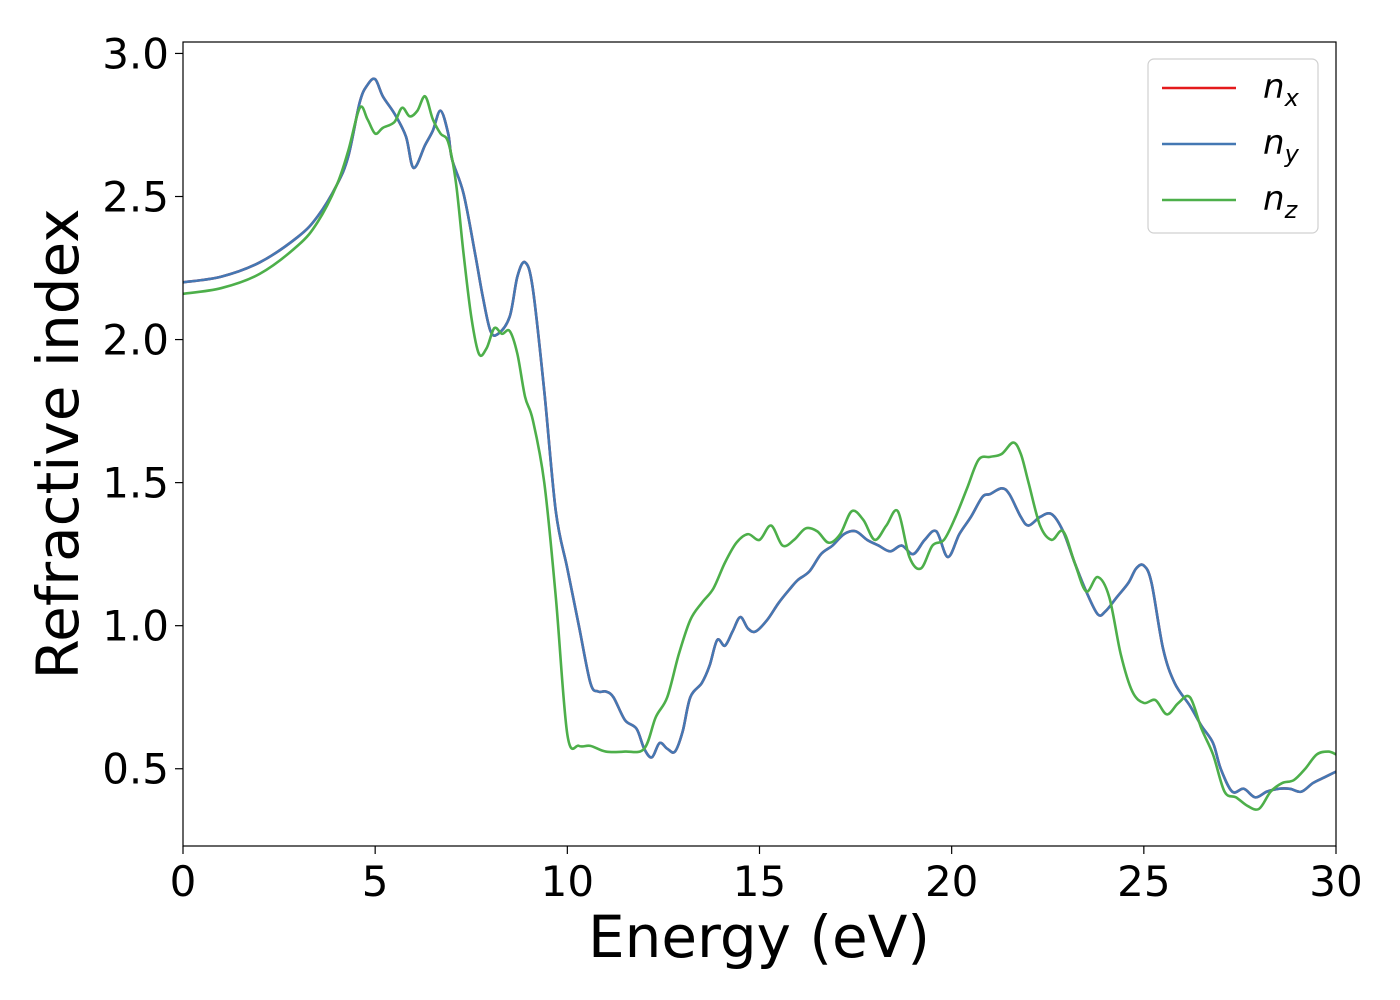 This screenshot has width=1400, height=1000. Describe the element at coordinates (951, 881) in the screenshot. I see `x-tick-label: 20` at that location.